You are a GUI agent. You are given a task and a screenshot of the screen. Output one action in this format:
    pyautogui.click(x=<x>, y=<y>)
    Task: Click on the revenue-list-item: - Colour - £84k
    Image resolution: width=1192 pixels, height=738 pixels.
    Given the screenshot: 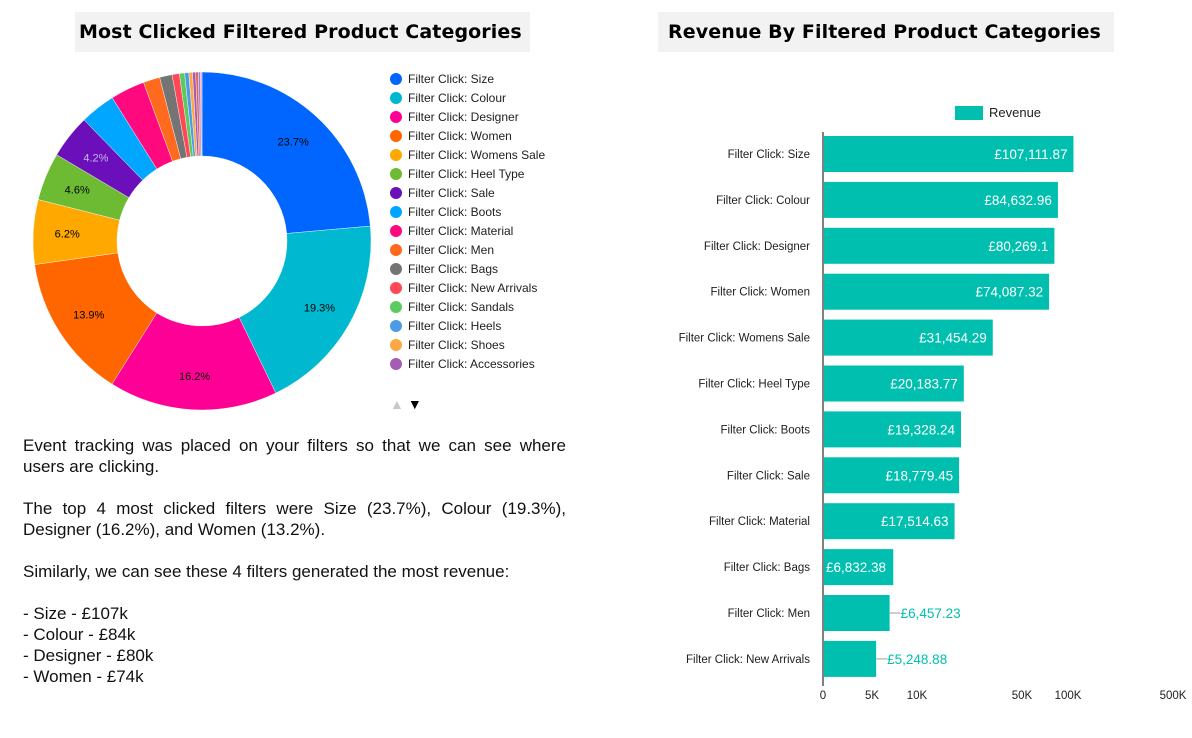 What is the action you would take?
    pyautogui.click(x=79, y=634)
    